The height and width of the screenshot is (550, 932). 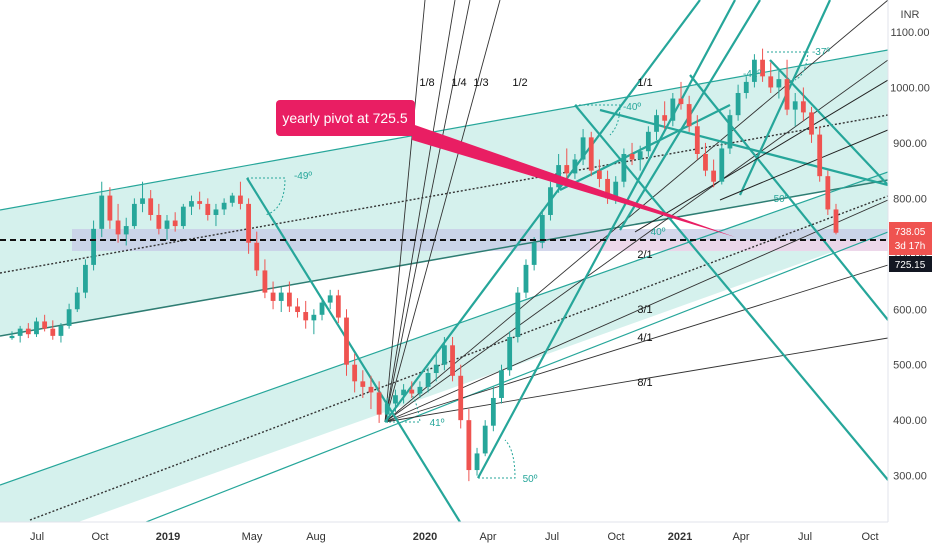 I want to click on price-tick-label: 800.00, so click(x=910, y=199).